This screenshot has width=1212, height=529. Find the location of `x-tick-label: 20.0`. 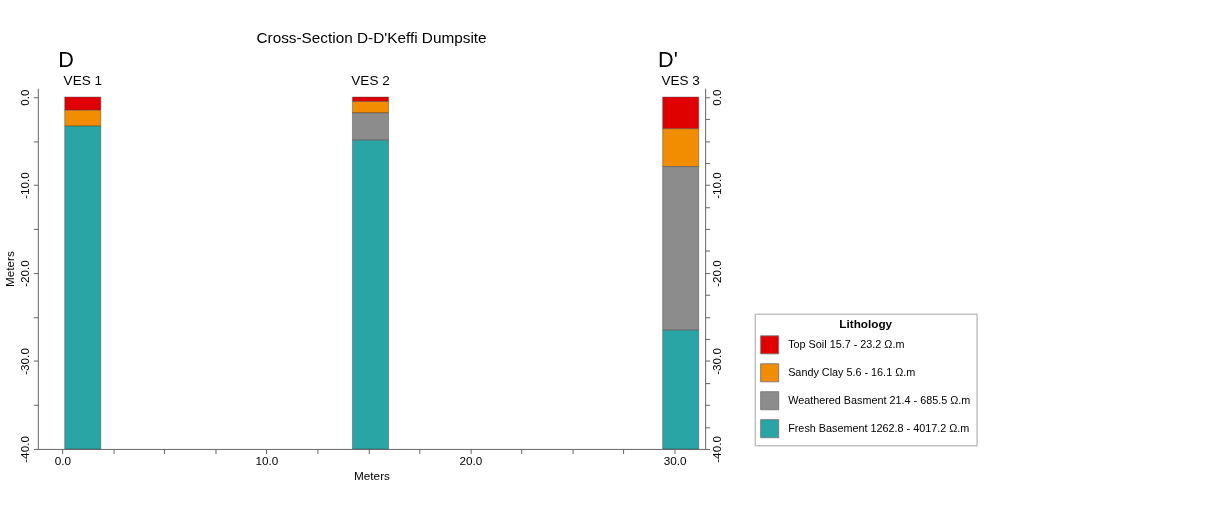

x-tick-label: 20.0 is located at coordinates (471, 460).